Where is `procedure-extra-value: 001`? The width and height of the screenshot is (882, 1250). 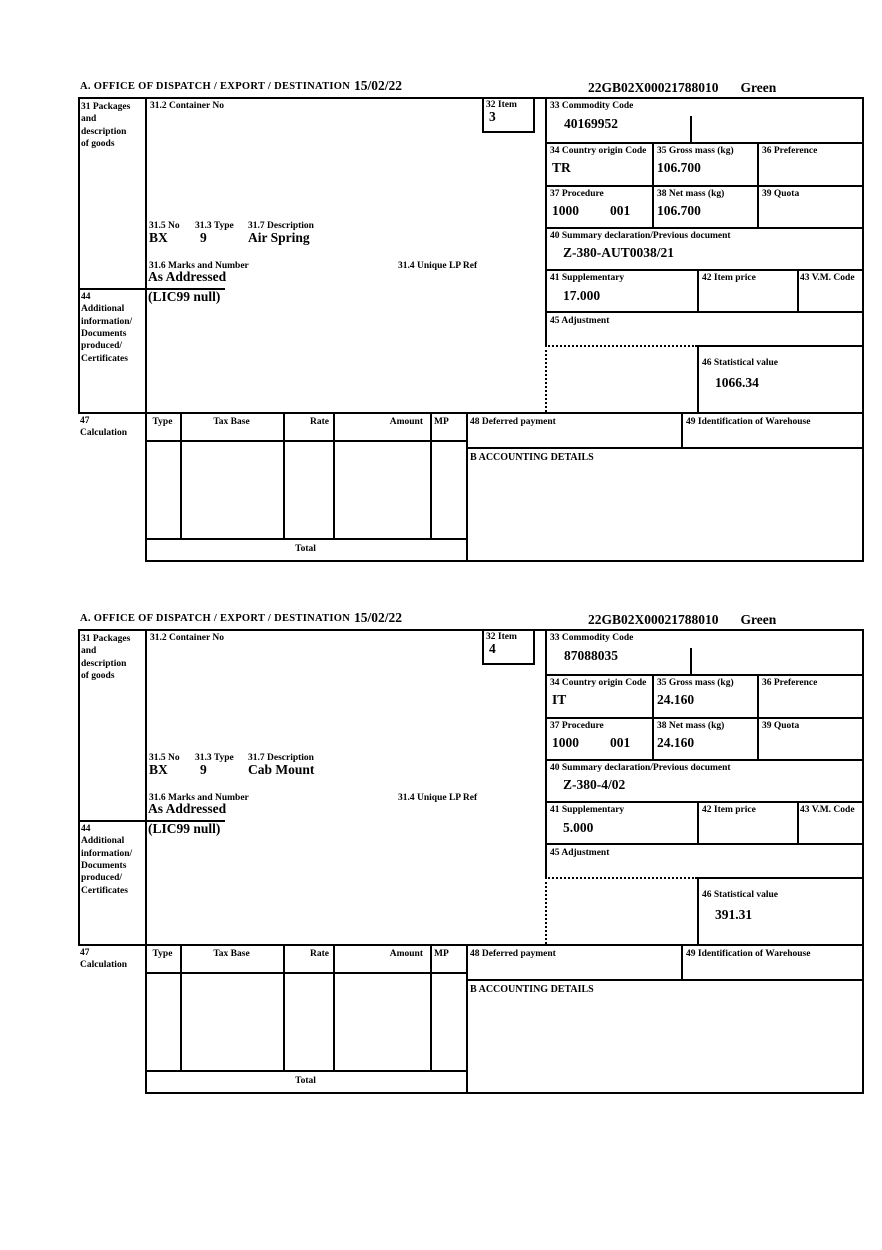
procedure-extra-value: 001 is located at coordinates (620, 210).